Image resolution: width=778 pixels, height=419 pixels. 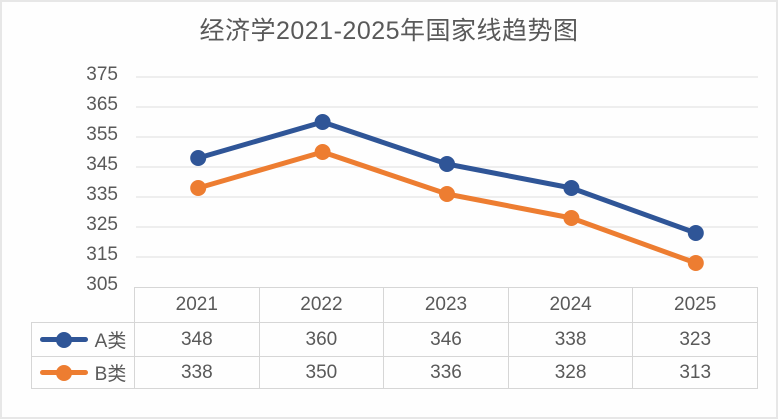 What do you see at coordinates (102, 134) in the screenshot?
I see `y-axis-tick-label: 355` at bounding box center [102, 134].